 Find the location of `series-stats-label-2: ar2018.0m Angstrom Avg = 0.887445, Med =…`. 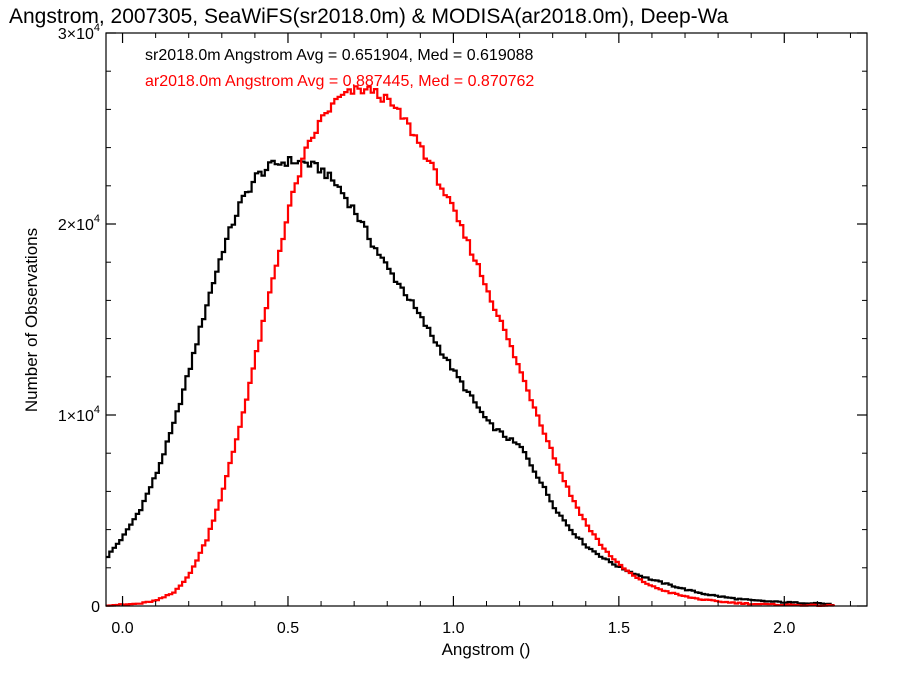

series-stats-label-2: ar2018.0m Angstrom Avg = 0.887445, Med =… is located at coordinates (339, 81).